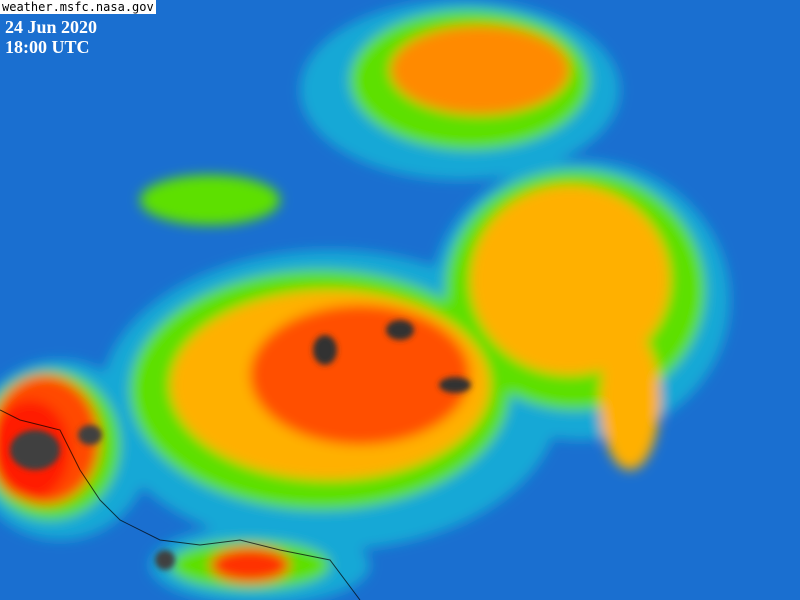  Describe the element at coordinates (78, 7) in the screenshot. I see `source-credit: weather.msfc.nasa.gov` at that location.